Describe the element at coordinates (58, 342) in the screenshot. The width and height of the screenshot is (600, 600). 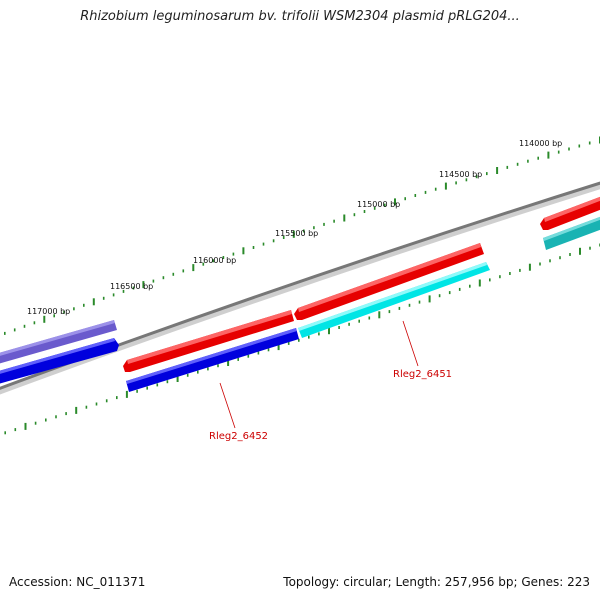
I see `gene-slate-blue-left` at that location.